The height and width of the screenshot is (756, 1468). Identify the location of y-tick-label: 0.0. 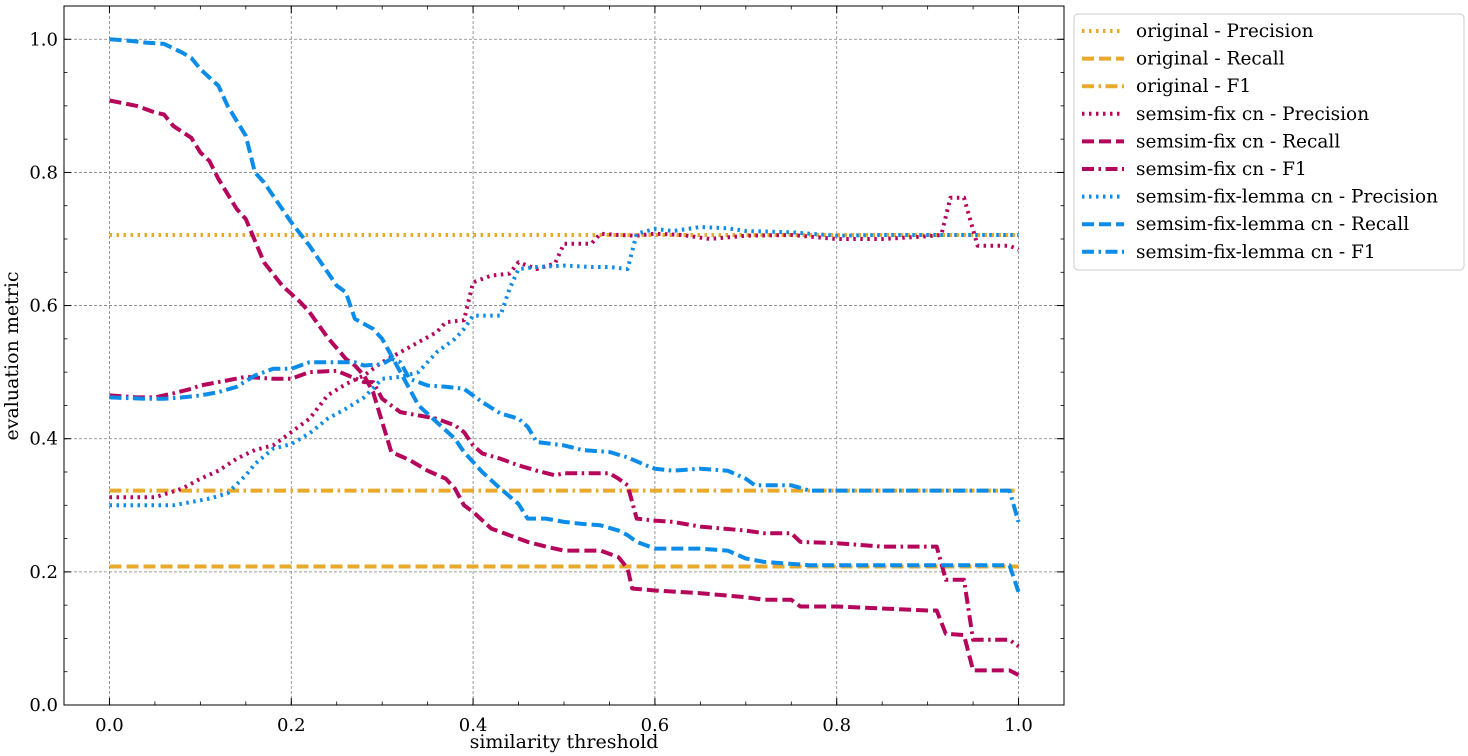
(43, 705).